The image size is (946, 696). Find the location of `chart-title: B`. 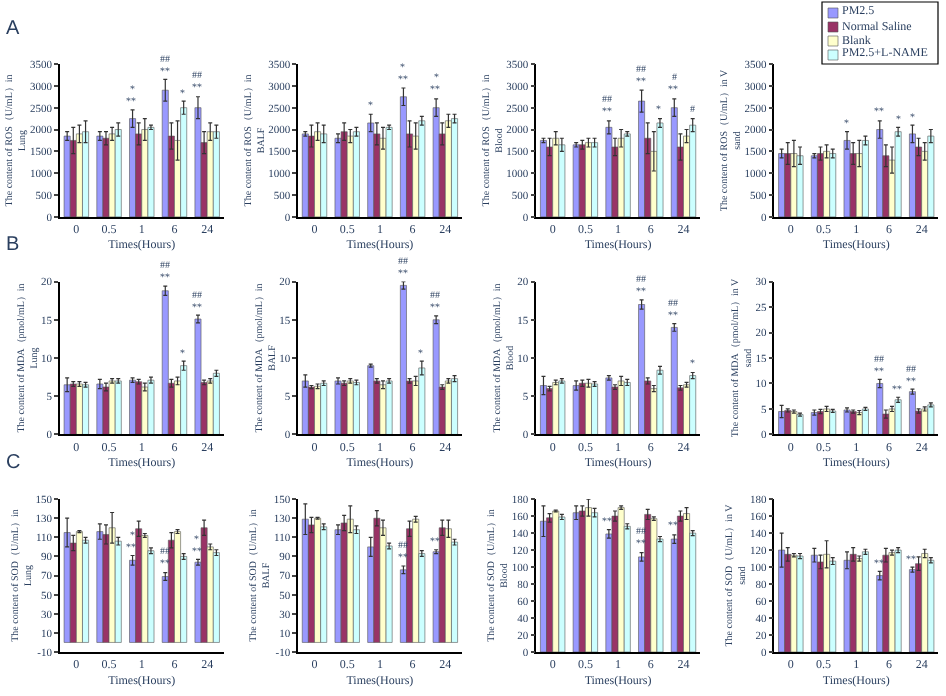

chart-title: B is located at coordinates (13, 245).